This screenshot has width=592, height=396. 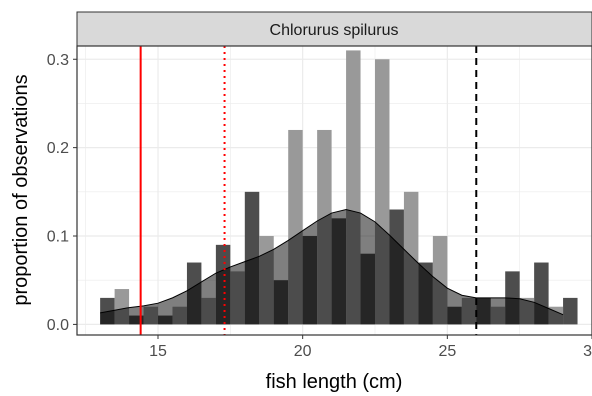 What do you see at coordinates (58, 60) in the screenshot?
I see `y-tick-label: 0.3` at bounding box center [58, 60].